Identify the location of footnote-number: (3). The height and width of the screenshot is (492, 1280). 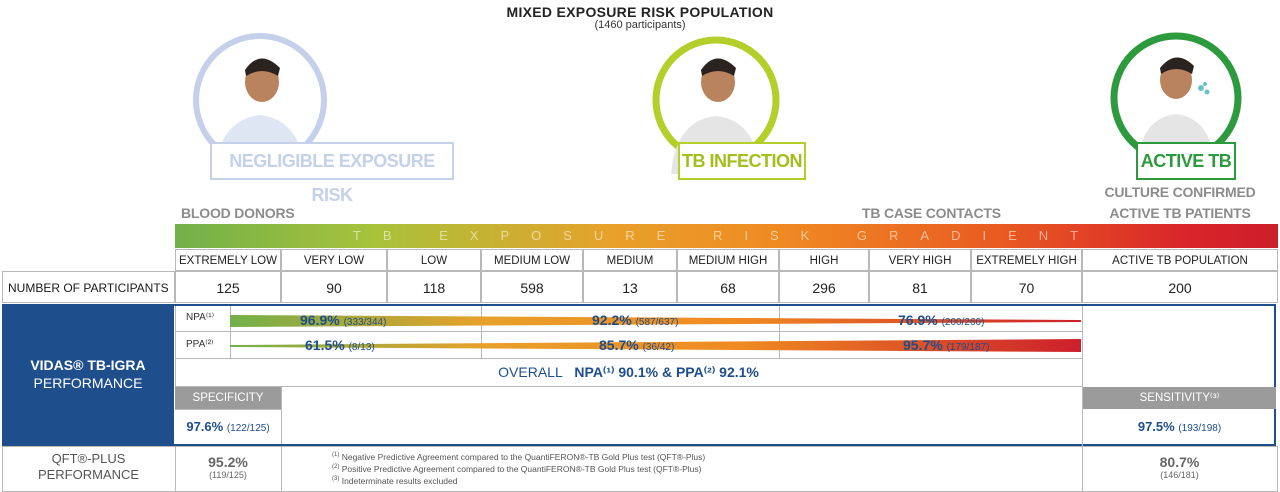
(336, 479).